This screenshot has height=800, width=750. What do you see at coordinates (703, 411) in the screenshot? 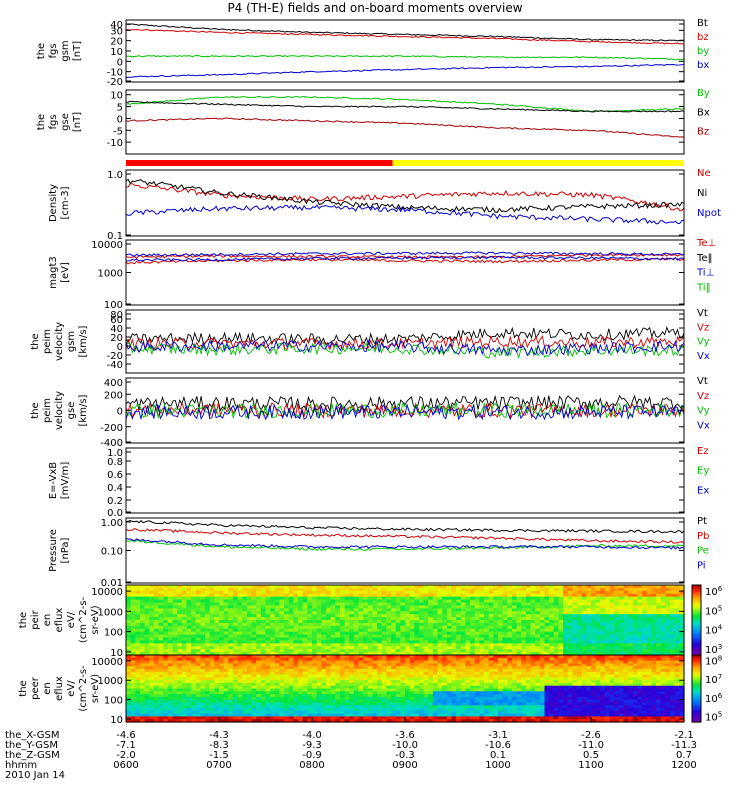
I see `legend-entry: Vy` at bounding box center [703, 411].